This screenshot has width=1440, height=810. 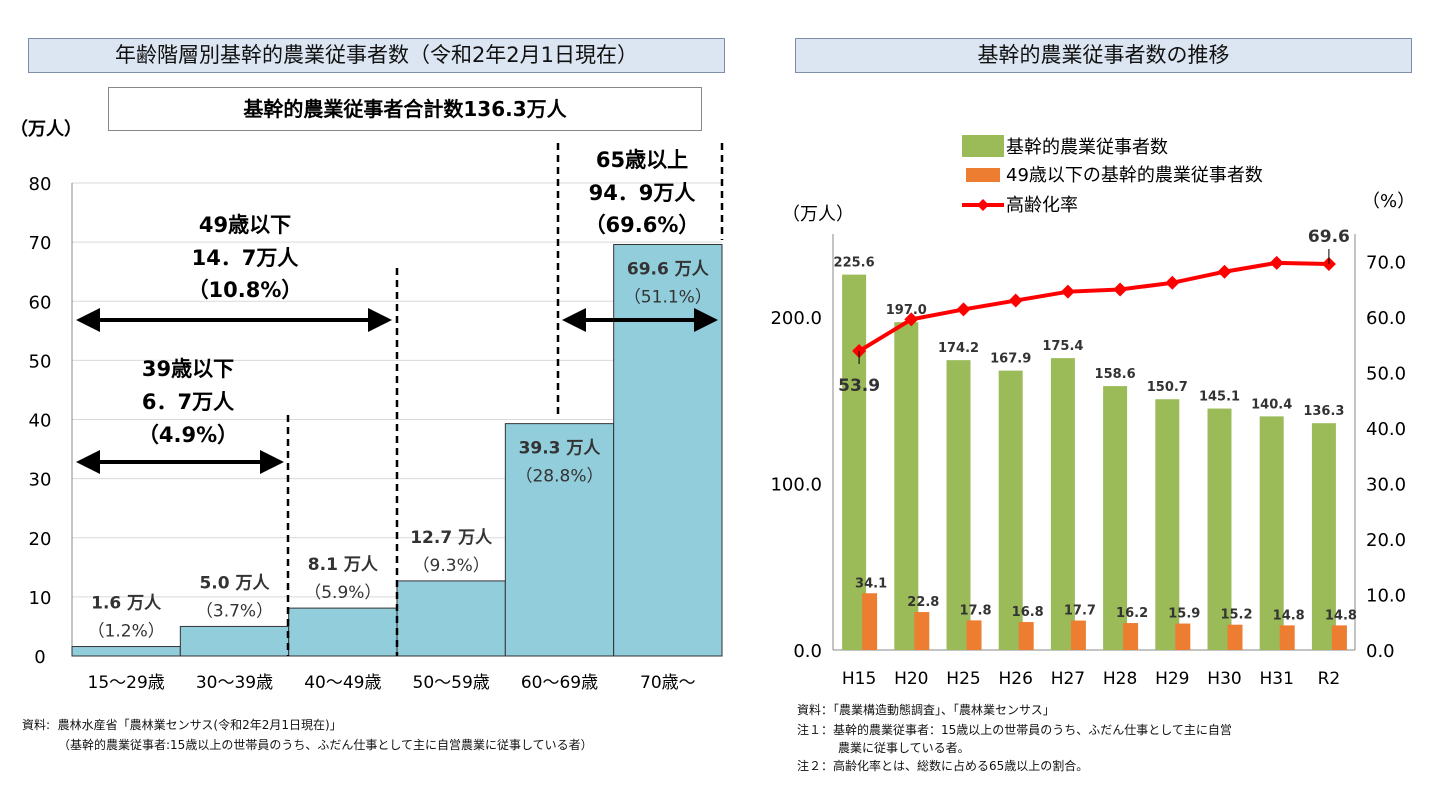 I want to click on legend-label-under49: 49歳以下の基幹的農業従事者数, so click(x=1134, y=175).